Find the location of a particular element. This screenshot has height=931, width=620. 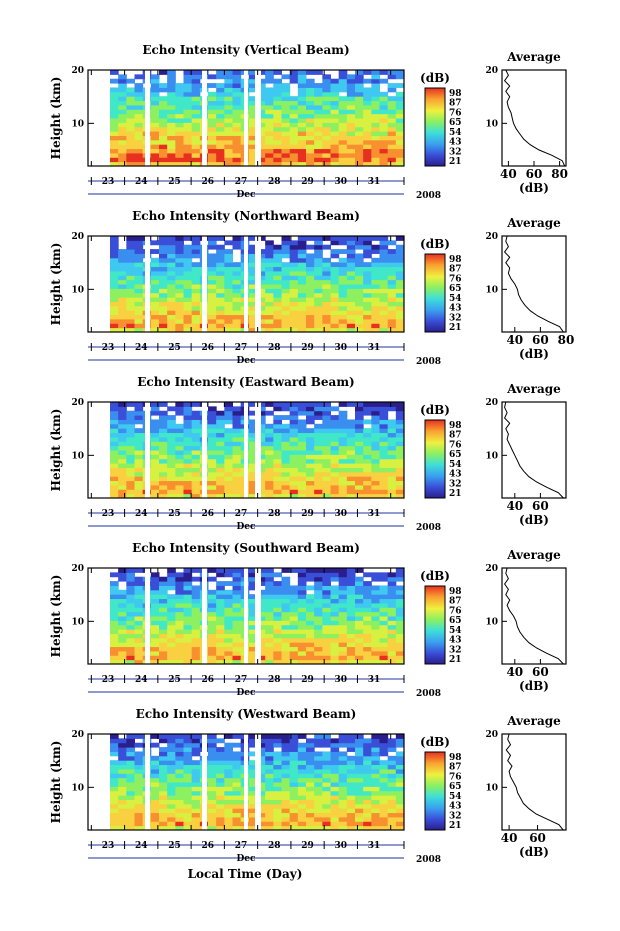

data-gap is located at coordinates (204, 616).